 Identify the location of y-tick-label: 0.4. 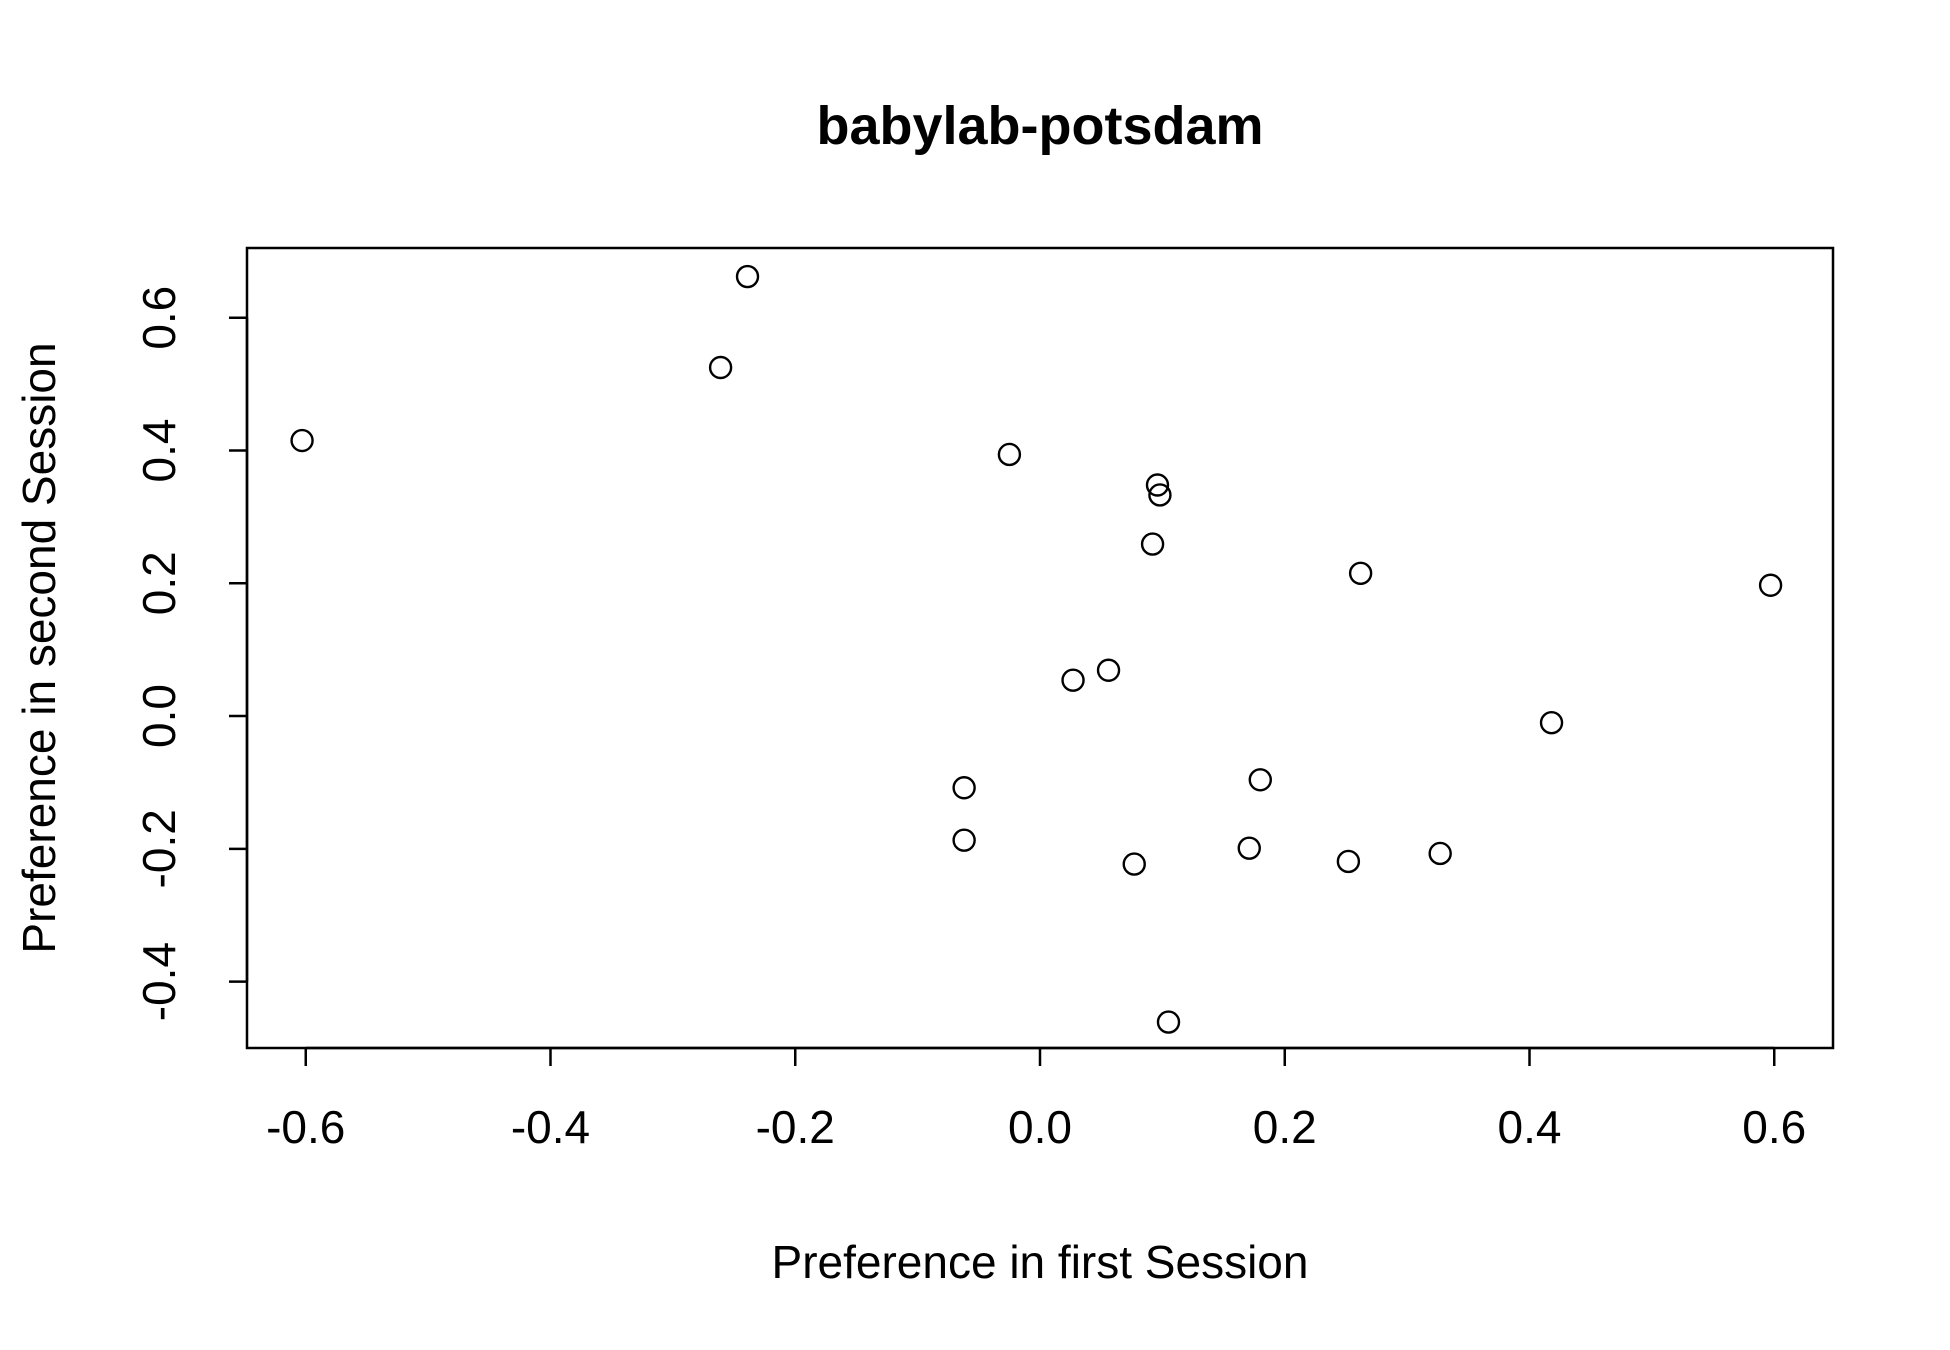
(159, 451).